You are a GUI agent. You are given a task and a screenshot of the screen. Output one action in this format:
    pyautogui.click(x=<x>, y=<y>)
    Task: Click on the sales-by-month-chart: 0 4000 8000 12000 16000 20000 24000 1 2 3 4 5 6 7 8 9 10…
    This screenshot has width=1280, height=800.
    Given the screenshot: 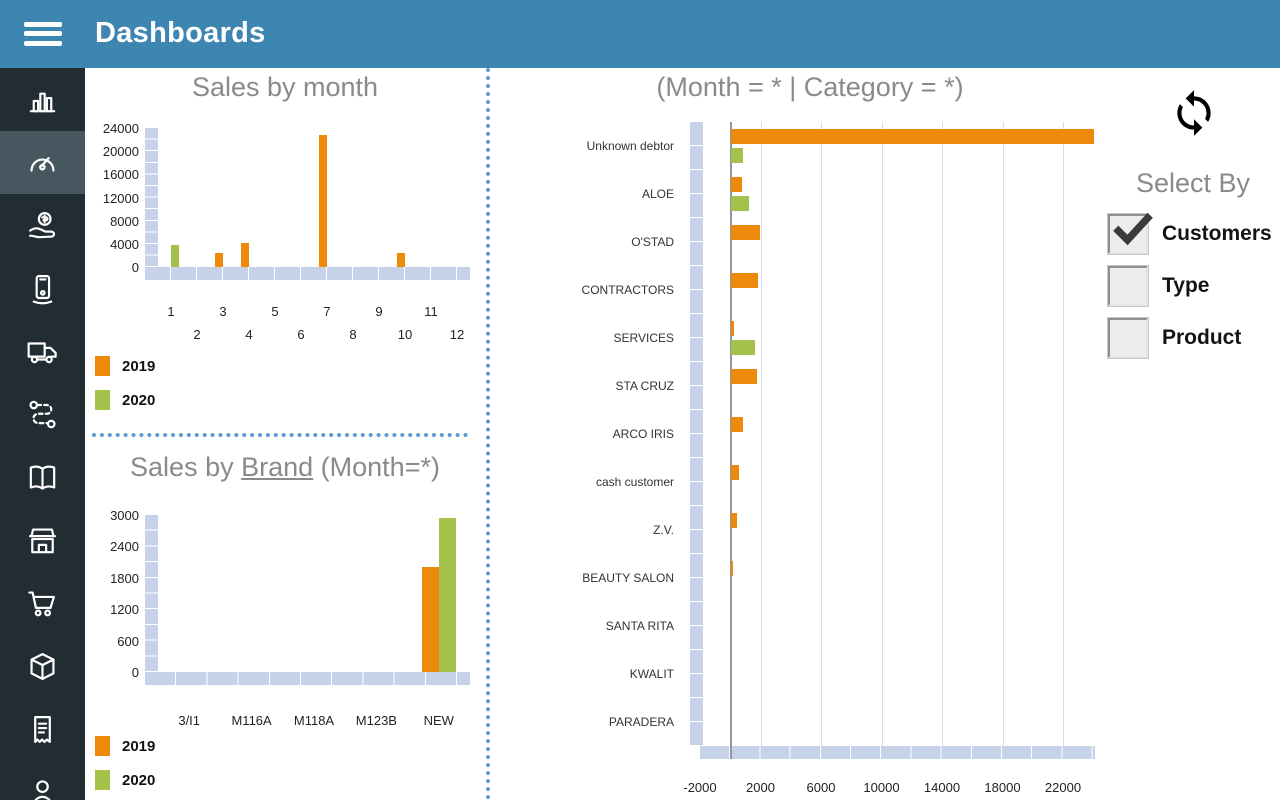 What is the action you would take?
    pyautogui.click(x=286, y=231)
    